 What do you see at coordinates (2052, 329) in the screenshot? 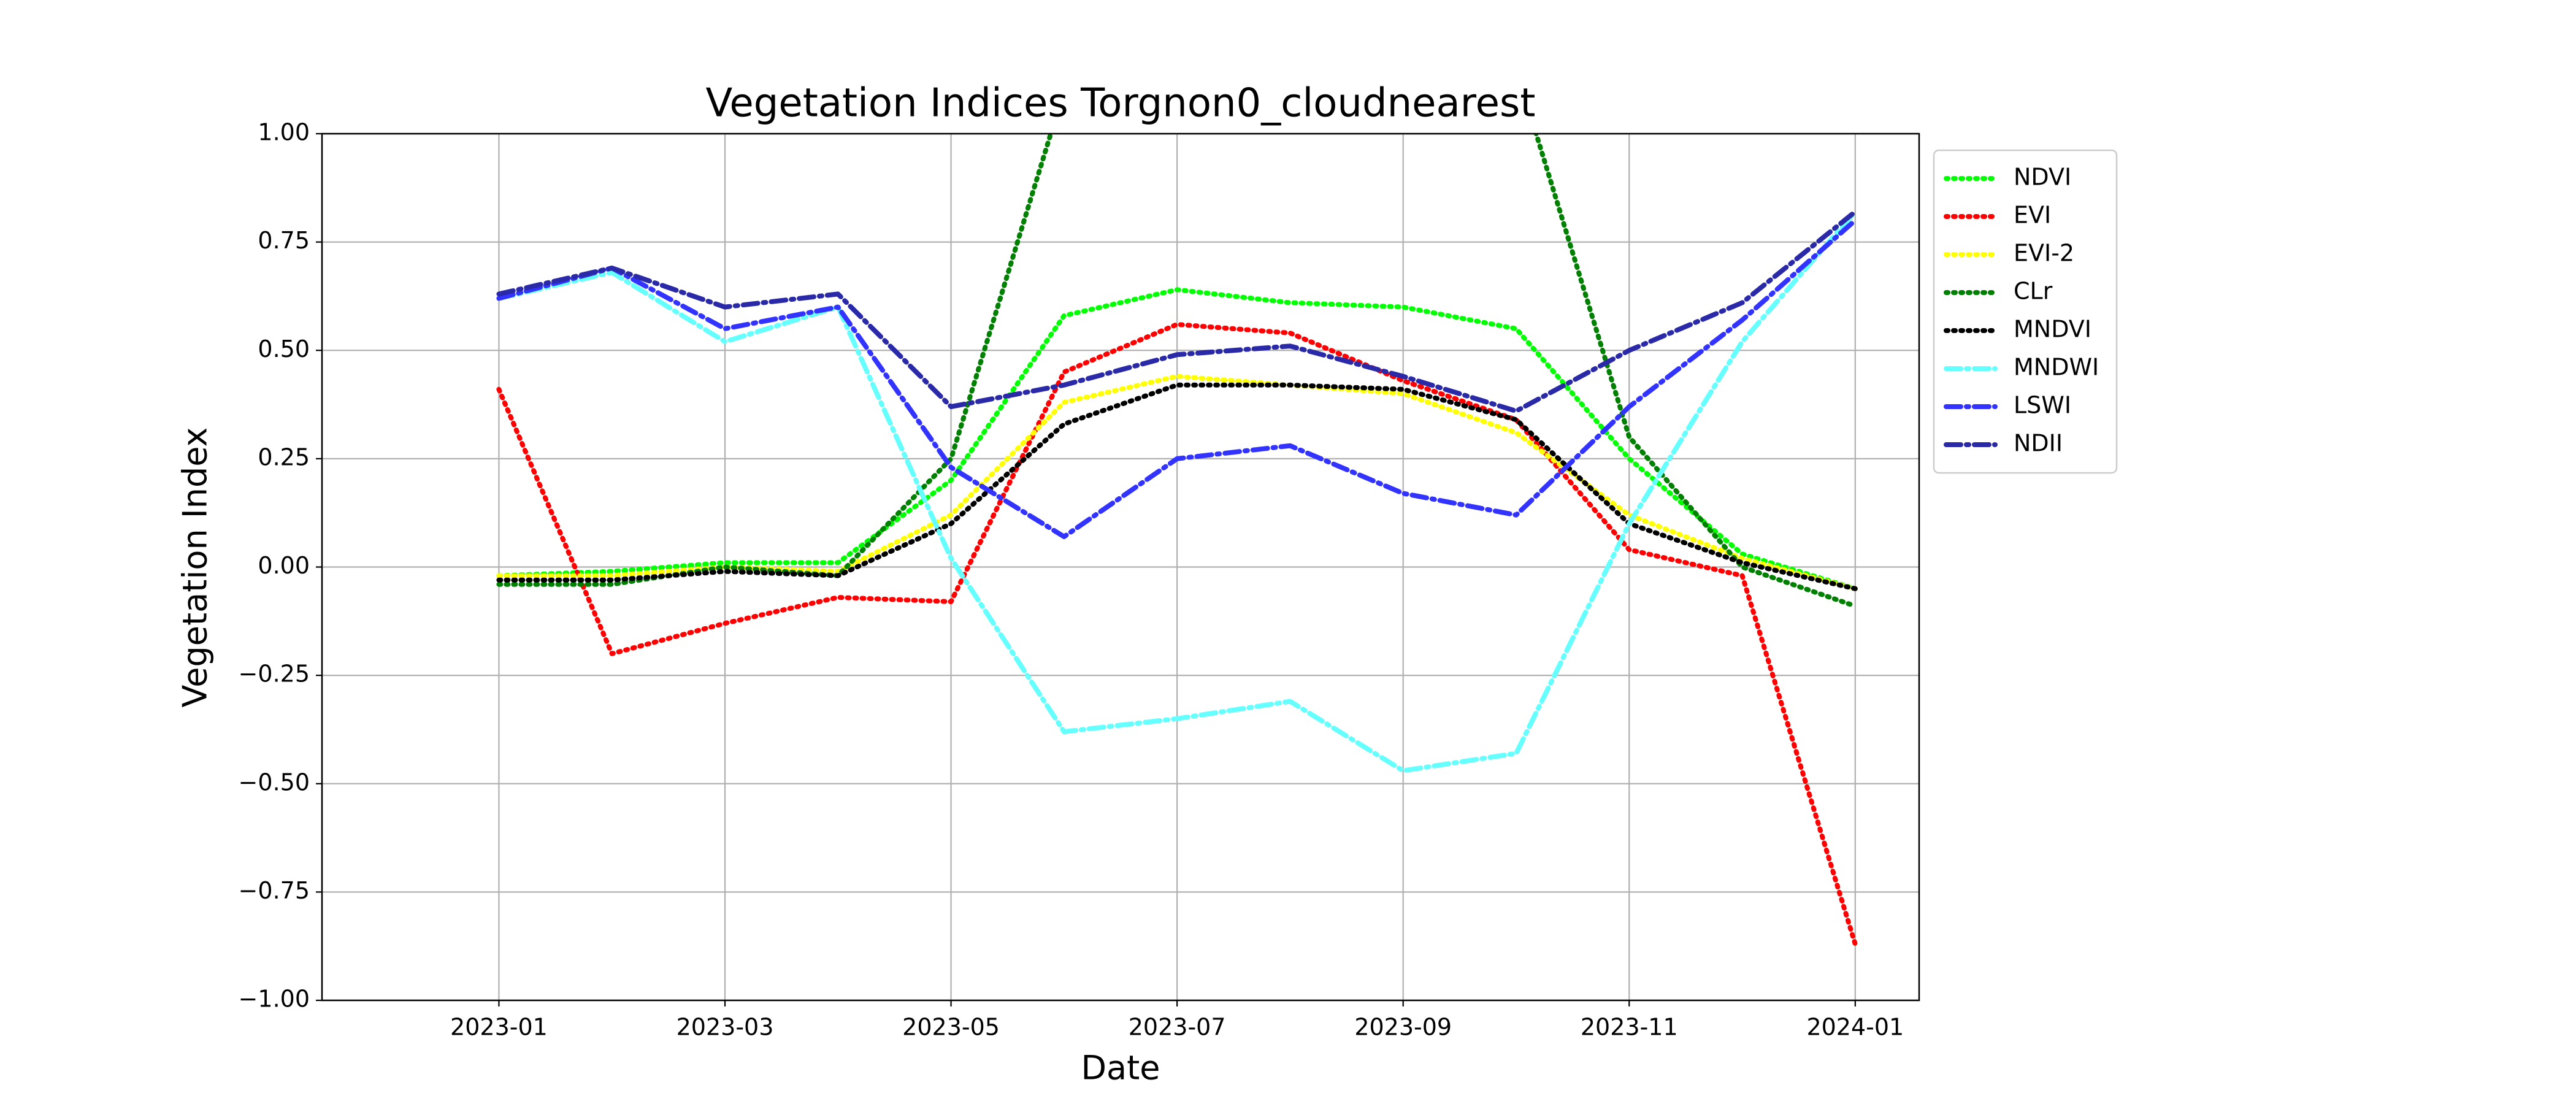
I see `legend-label: MNDVI` at bounding box center [2052, 329].